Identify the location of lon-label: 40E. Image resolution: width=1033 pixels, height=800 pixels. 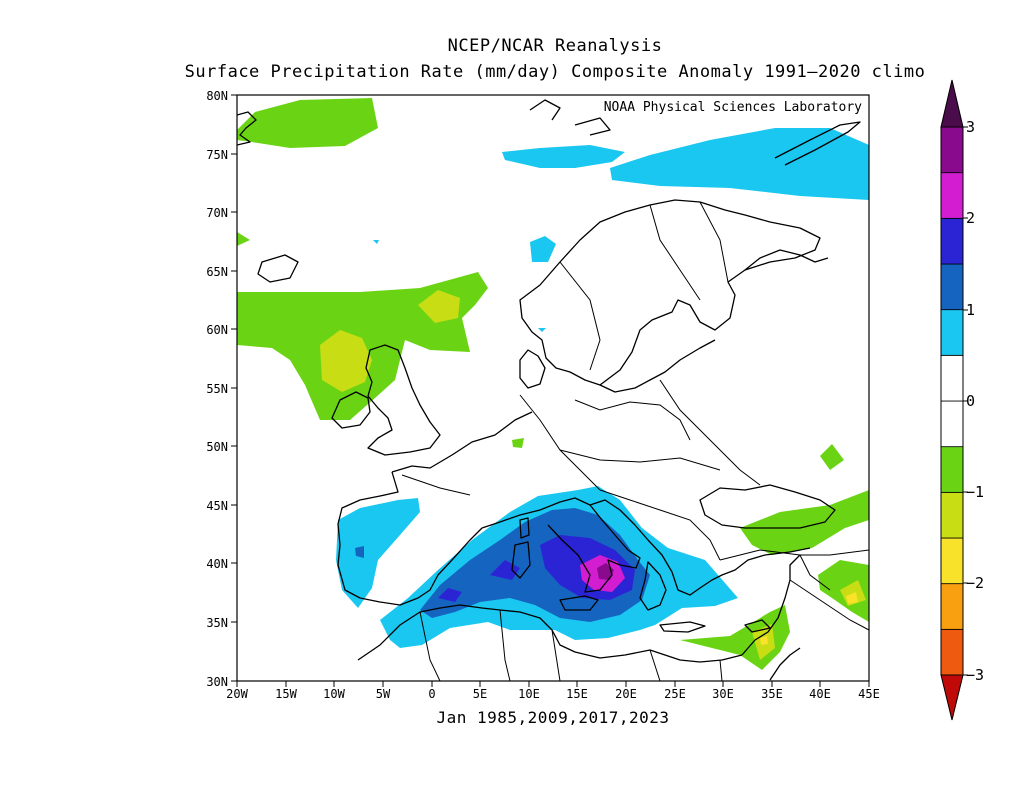
(820, 694).